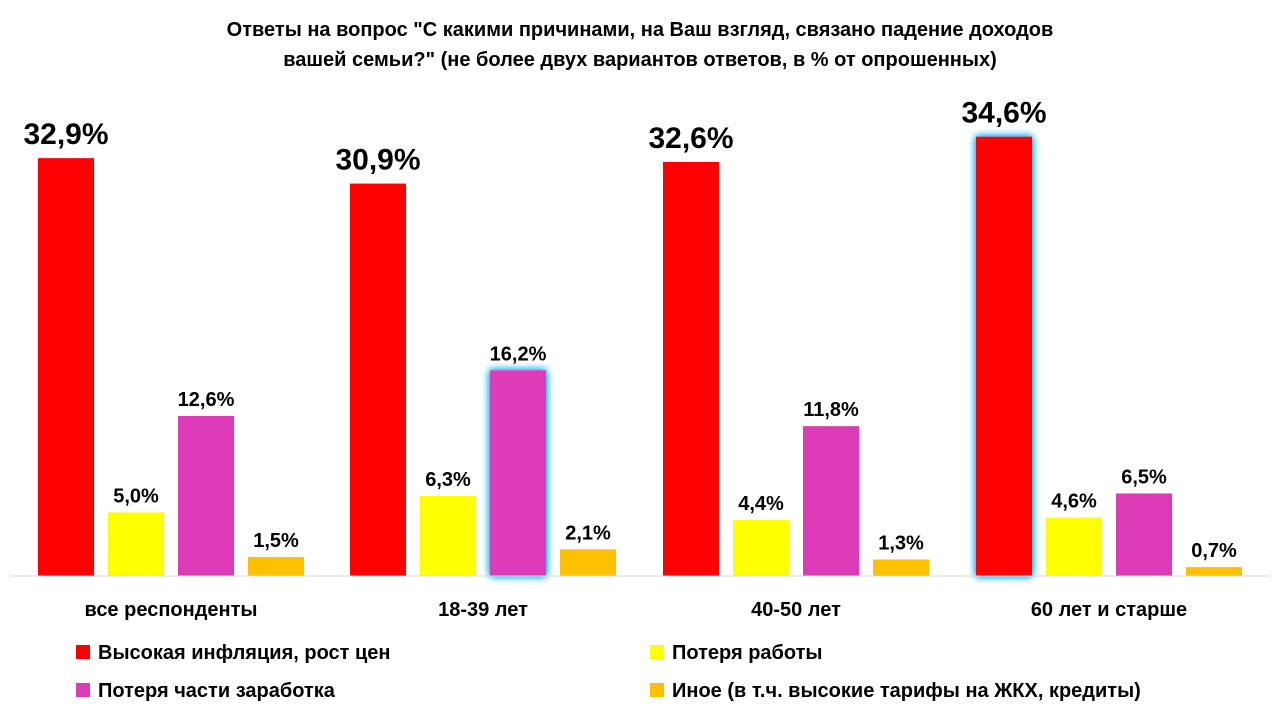 This screenshot has width=1280, height=720. I want to click on data-label-1-3: 4,6%, so click(1074, 502).